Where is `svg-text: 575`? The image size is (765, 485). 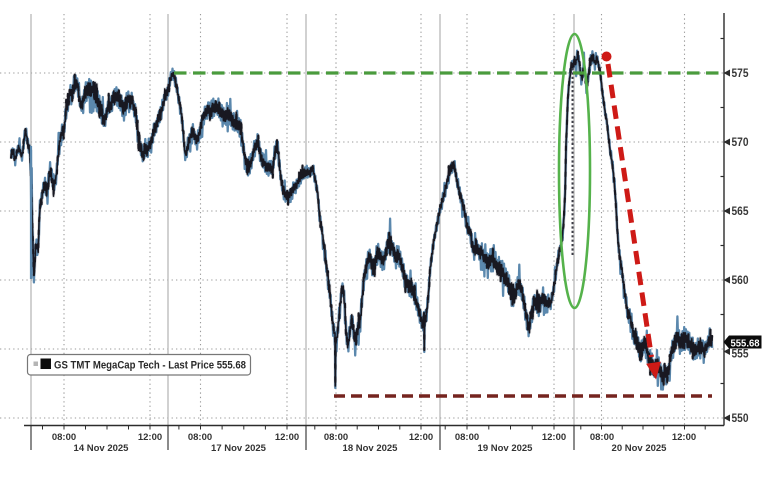
svg-text: 575 is located at coordinates (740, 73).